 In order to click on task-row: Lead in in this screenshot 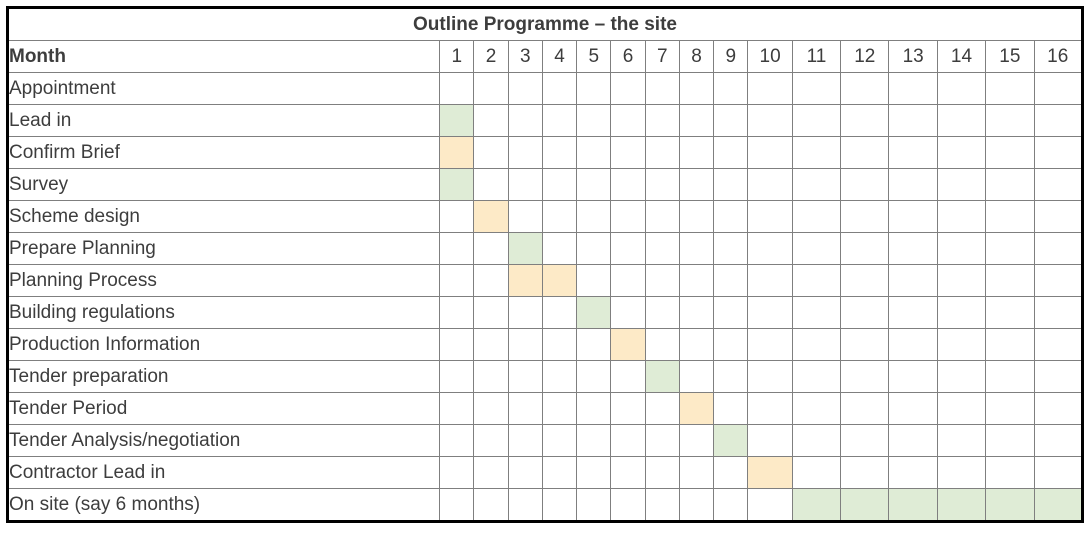, I will do `click(544, 120)`.